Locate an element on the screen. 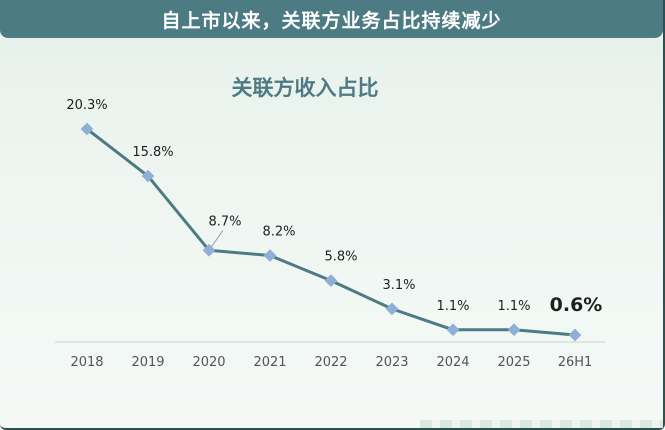 The image size is (665, 430). x-tick-label: 2022 is located at coordinates (330, 362).